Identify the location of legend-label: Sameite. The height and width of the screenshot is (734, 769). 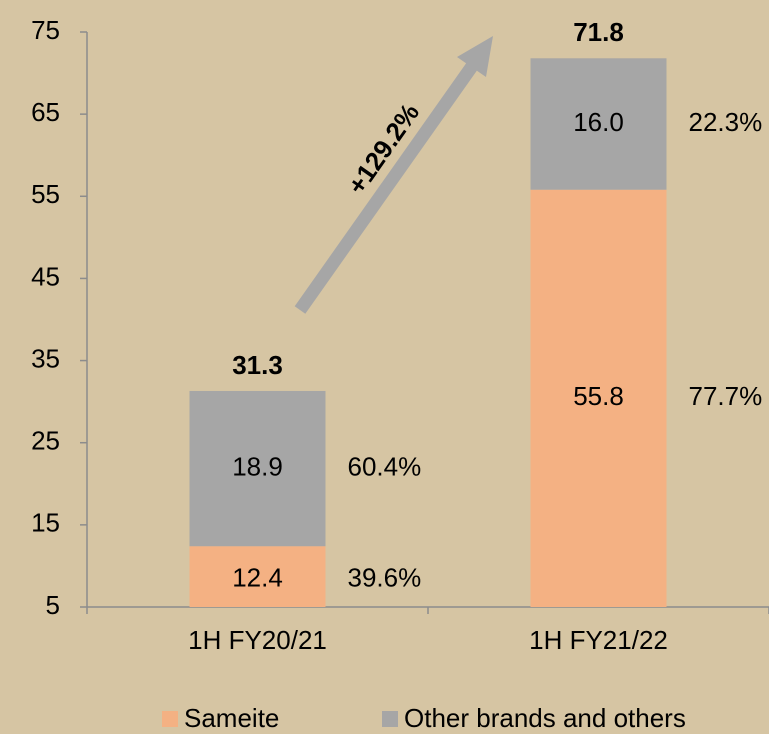
(231, 718).